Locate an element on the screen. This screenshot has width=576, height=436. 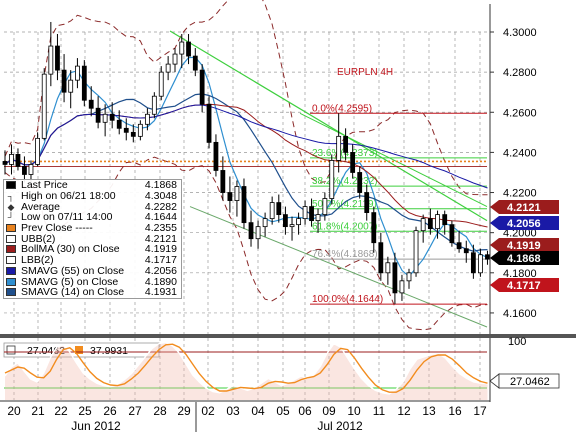
price-tick-label: 4.1800 is located at coordinates (520, 274).